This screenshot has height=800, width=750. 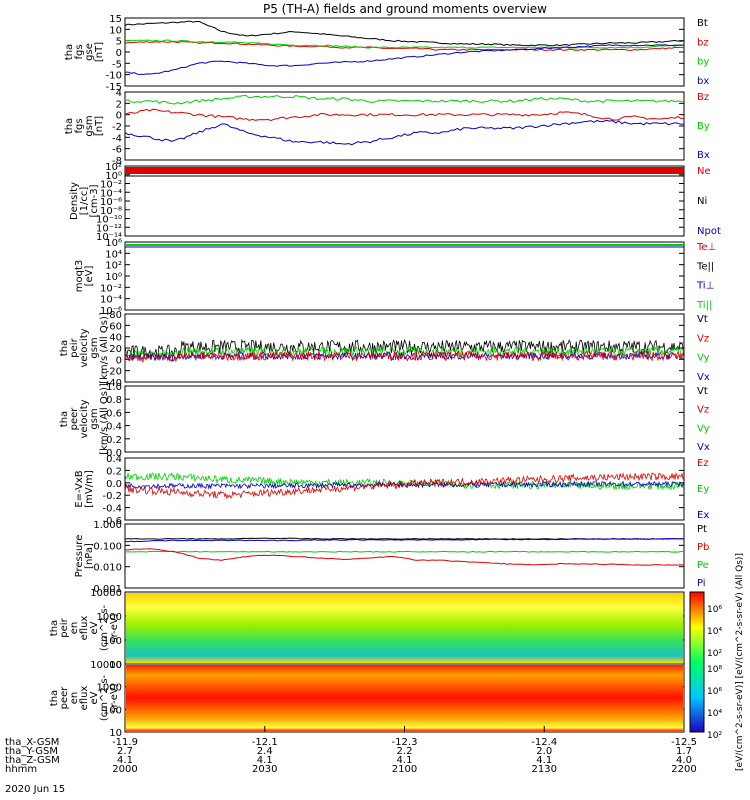 I want to click on y-tick-label: 10⁶, so click(x=113, y=243).